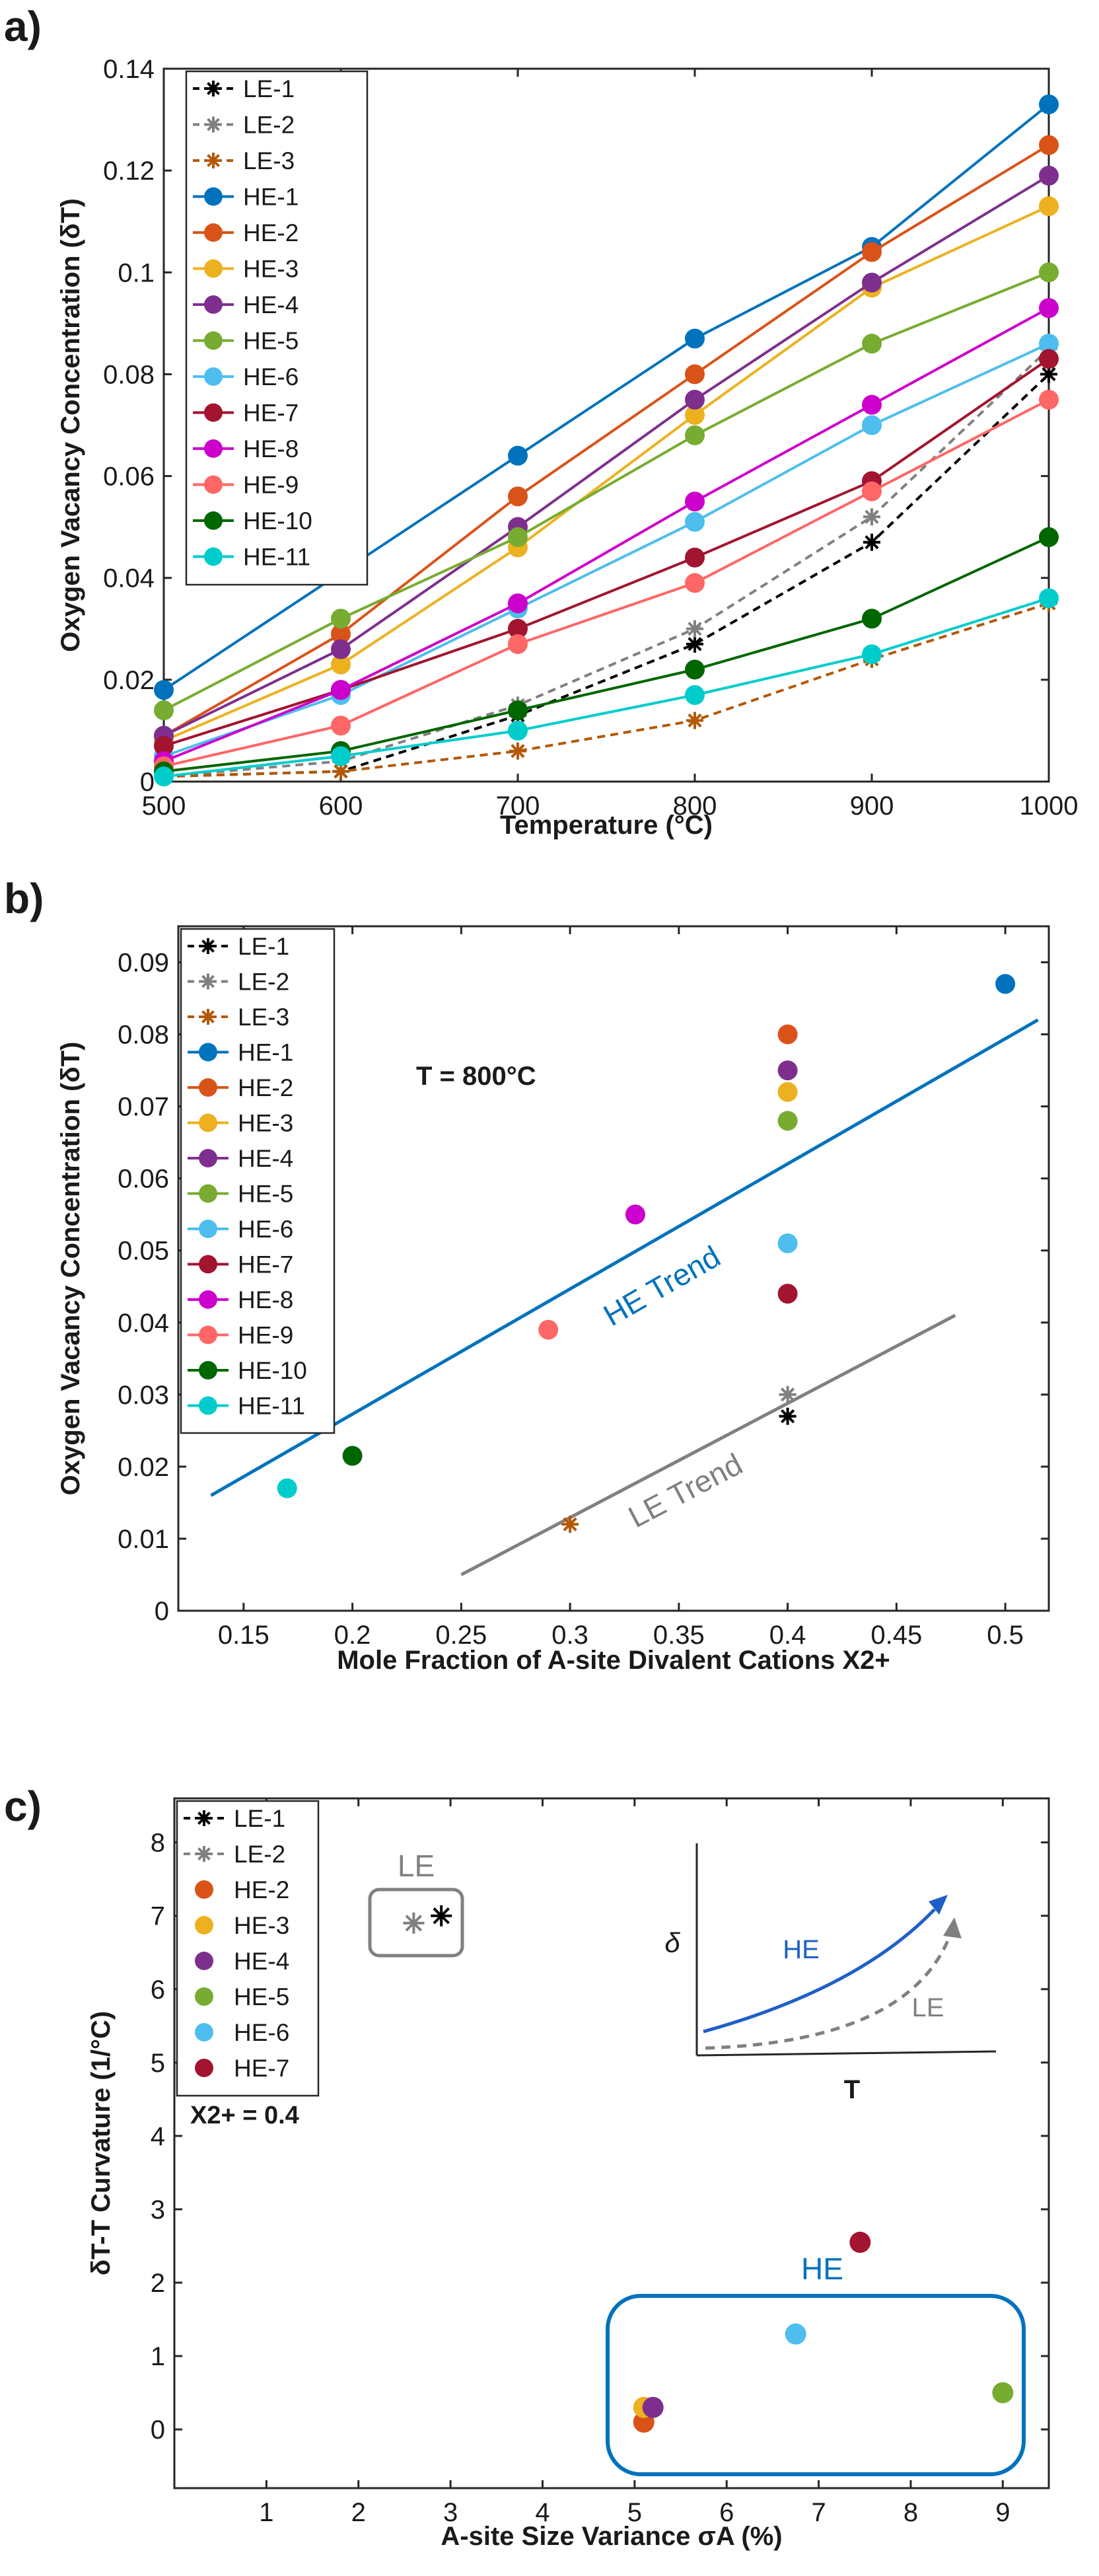 The width and height of the screenshot is (1099, 2576). Describe the element at coordinates (679, 1635) in the screenshot. I see `panel-b-x-tick-label: 0.35` at that location.